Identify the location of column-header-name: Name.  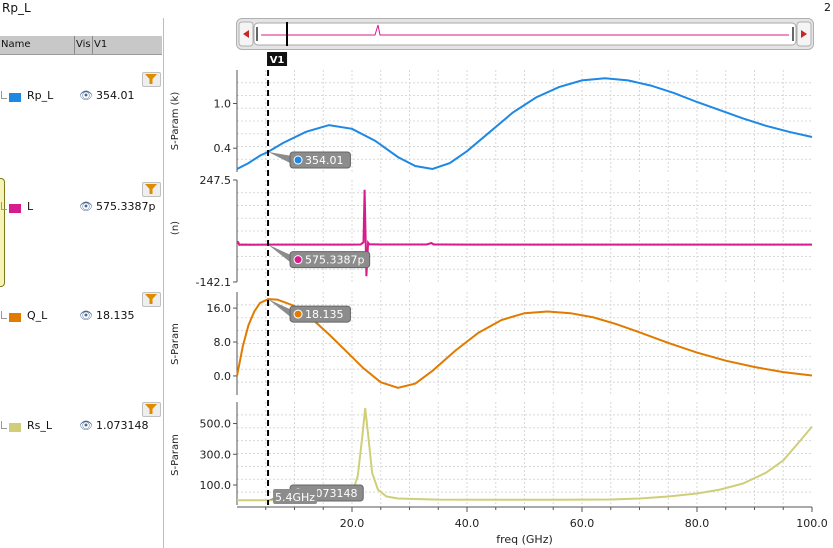
(16, 44).